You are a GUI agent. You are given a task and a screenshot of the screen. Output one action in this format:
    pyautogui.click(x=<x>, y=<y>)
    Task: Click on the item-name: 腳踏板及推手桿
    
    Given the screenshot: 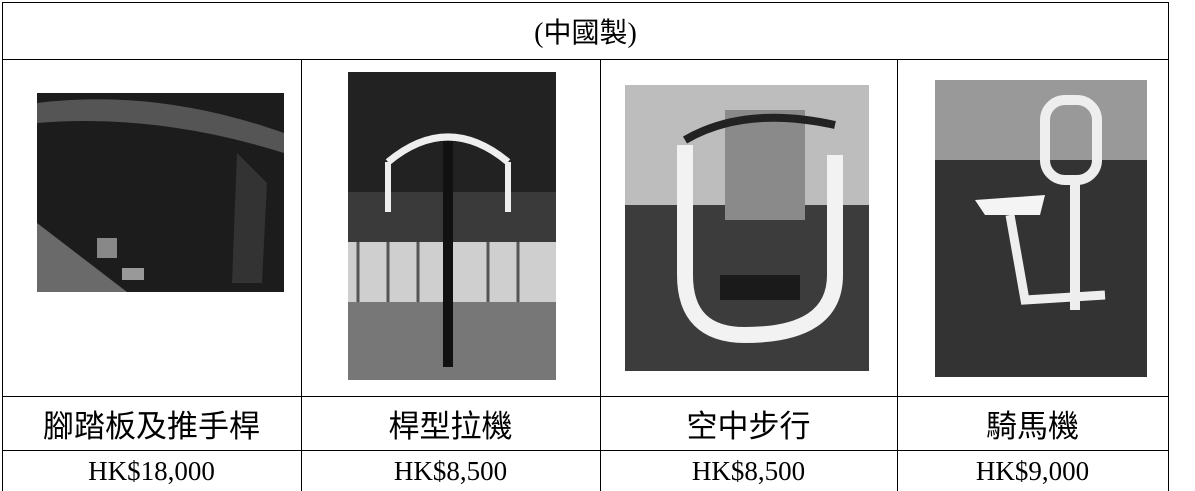 What is the action you would take?
    pyautogui.click(x=151, y=426)
    